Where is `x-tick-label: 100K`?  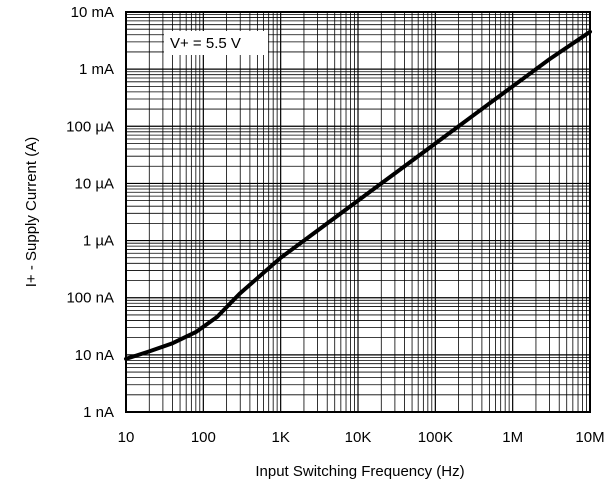 x-tick-label: 100K is located at coordinates (435, 437).